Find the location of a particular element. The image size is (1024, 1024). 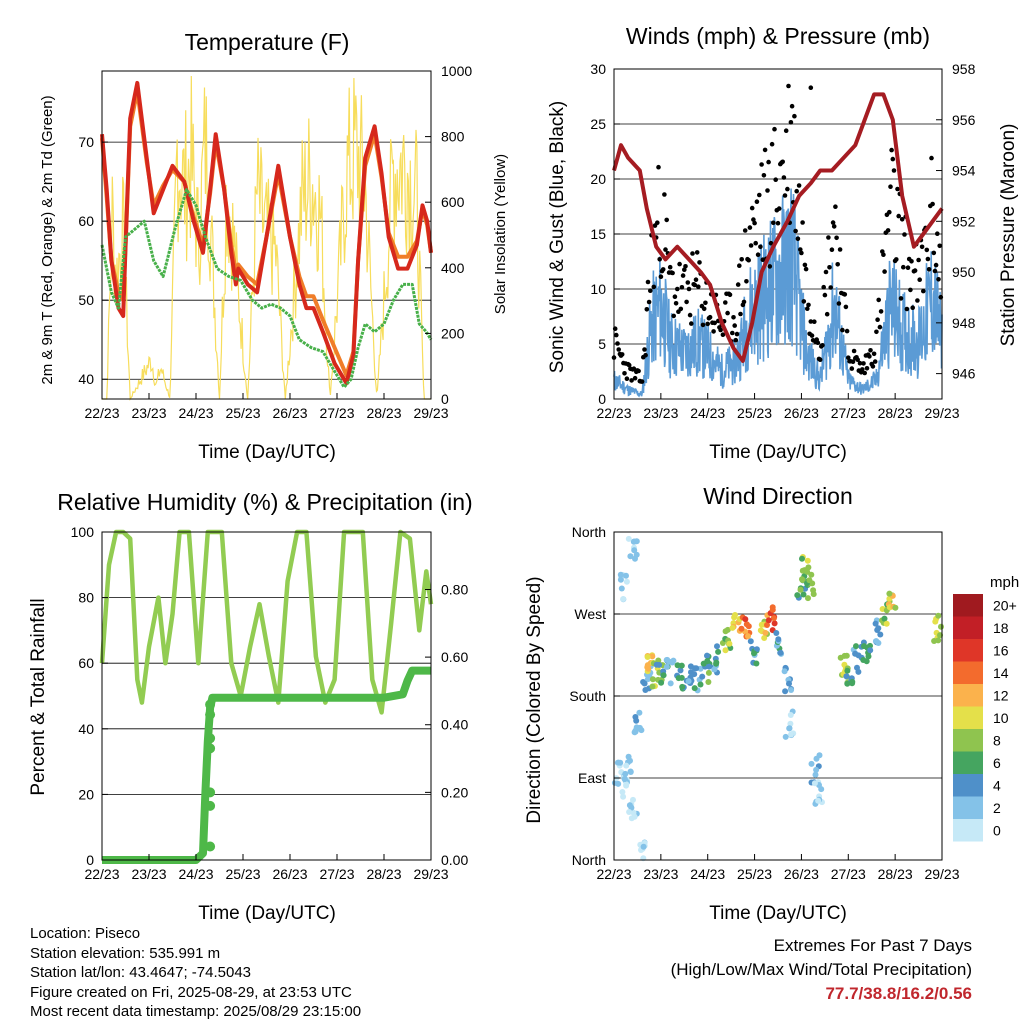

extremes-title: Extremes For Past 7 Days is located at coordinates (872, 945).